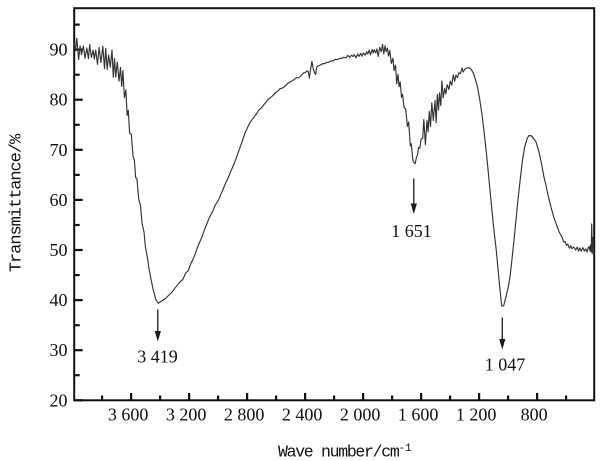 This screenshot has height=461, width=600. Describe the element at coordinates (59, 250) in the screenshot. I see `svg-text: 50` at that location.